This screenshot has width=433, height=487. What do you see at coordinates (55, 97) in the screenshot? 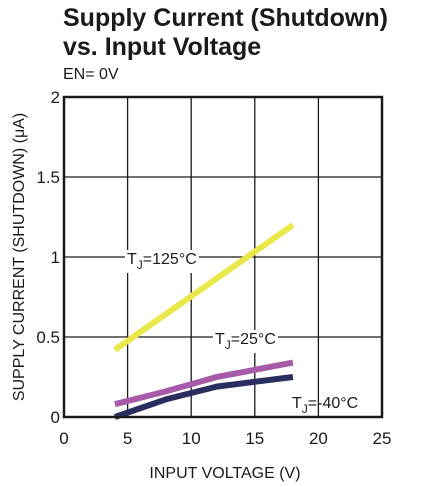
I see `y-tick-label: 2` at bounding box center [55, 97].